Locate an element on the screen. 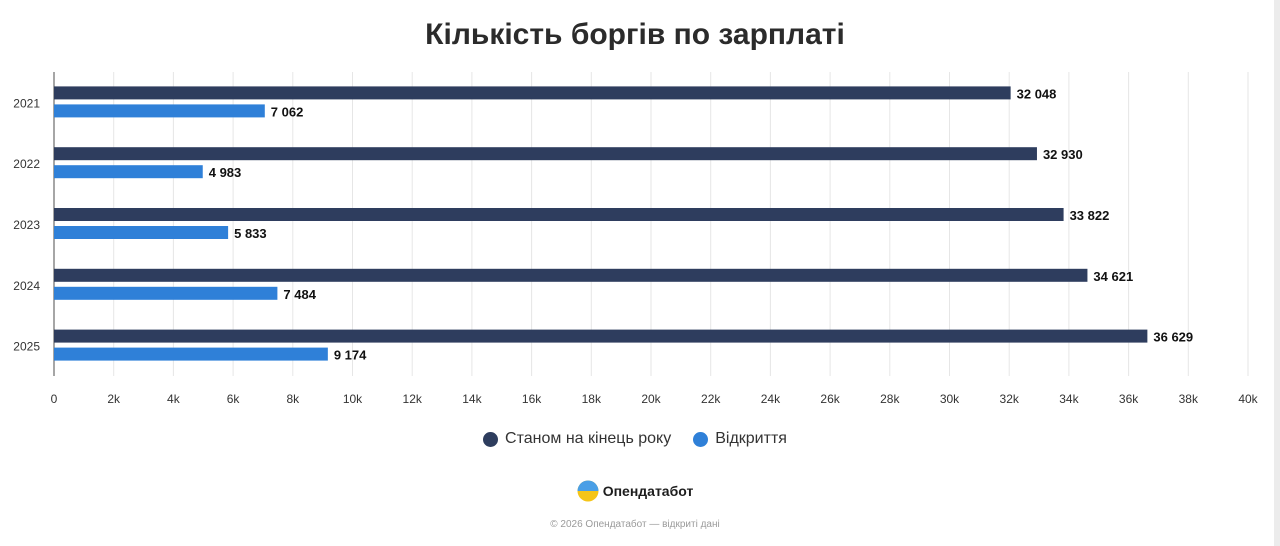 The image size is (1280, 546). x-tick-label: 8k is located at coordinates (293, 399).